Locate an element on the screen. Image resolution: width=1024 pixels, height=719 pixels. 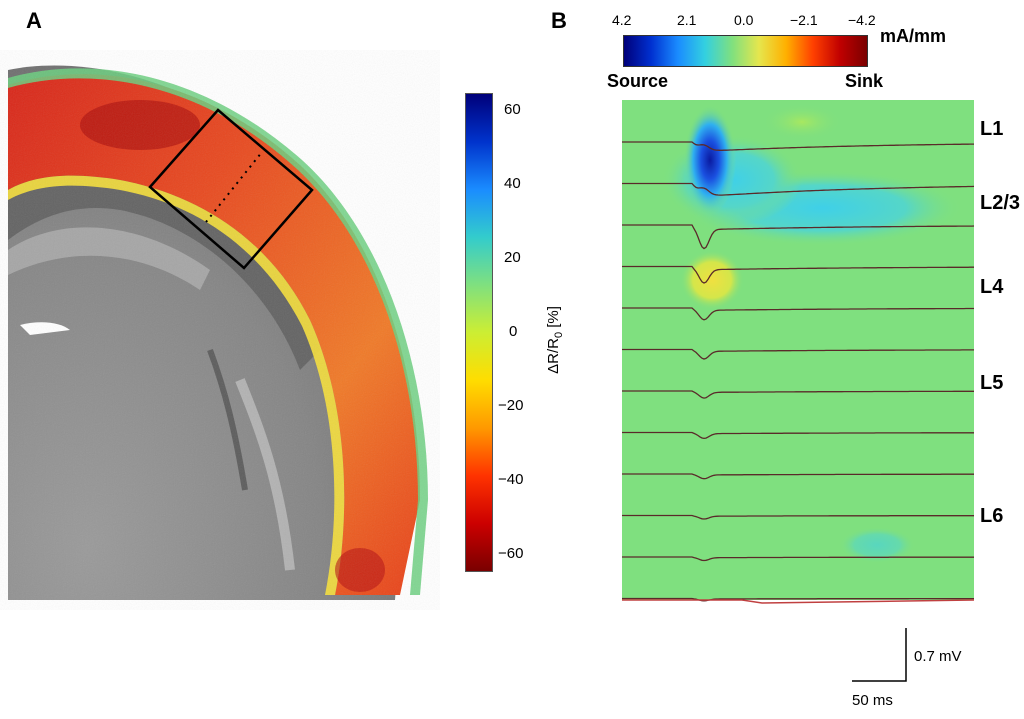
layer-label-l1: L1 is located at coordinates (992, 129).